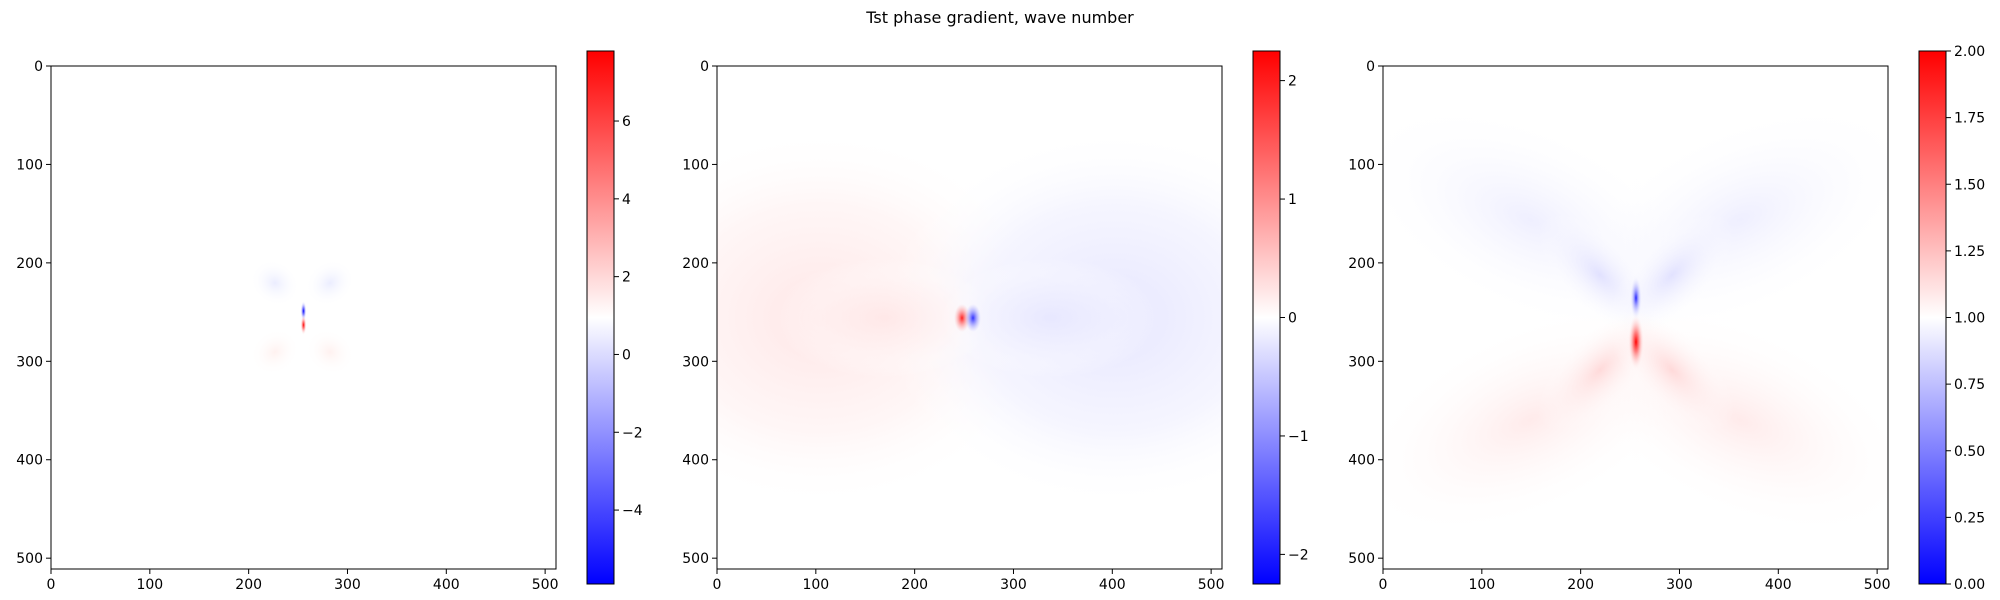  I want to click on colorbar-tick-label: 4, so click(626, 200).